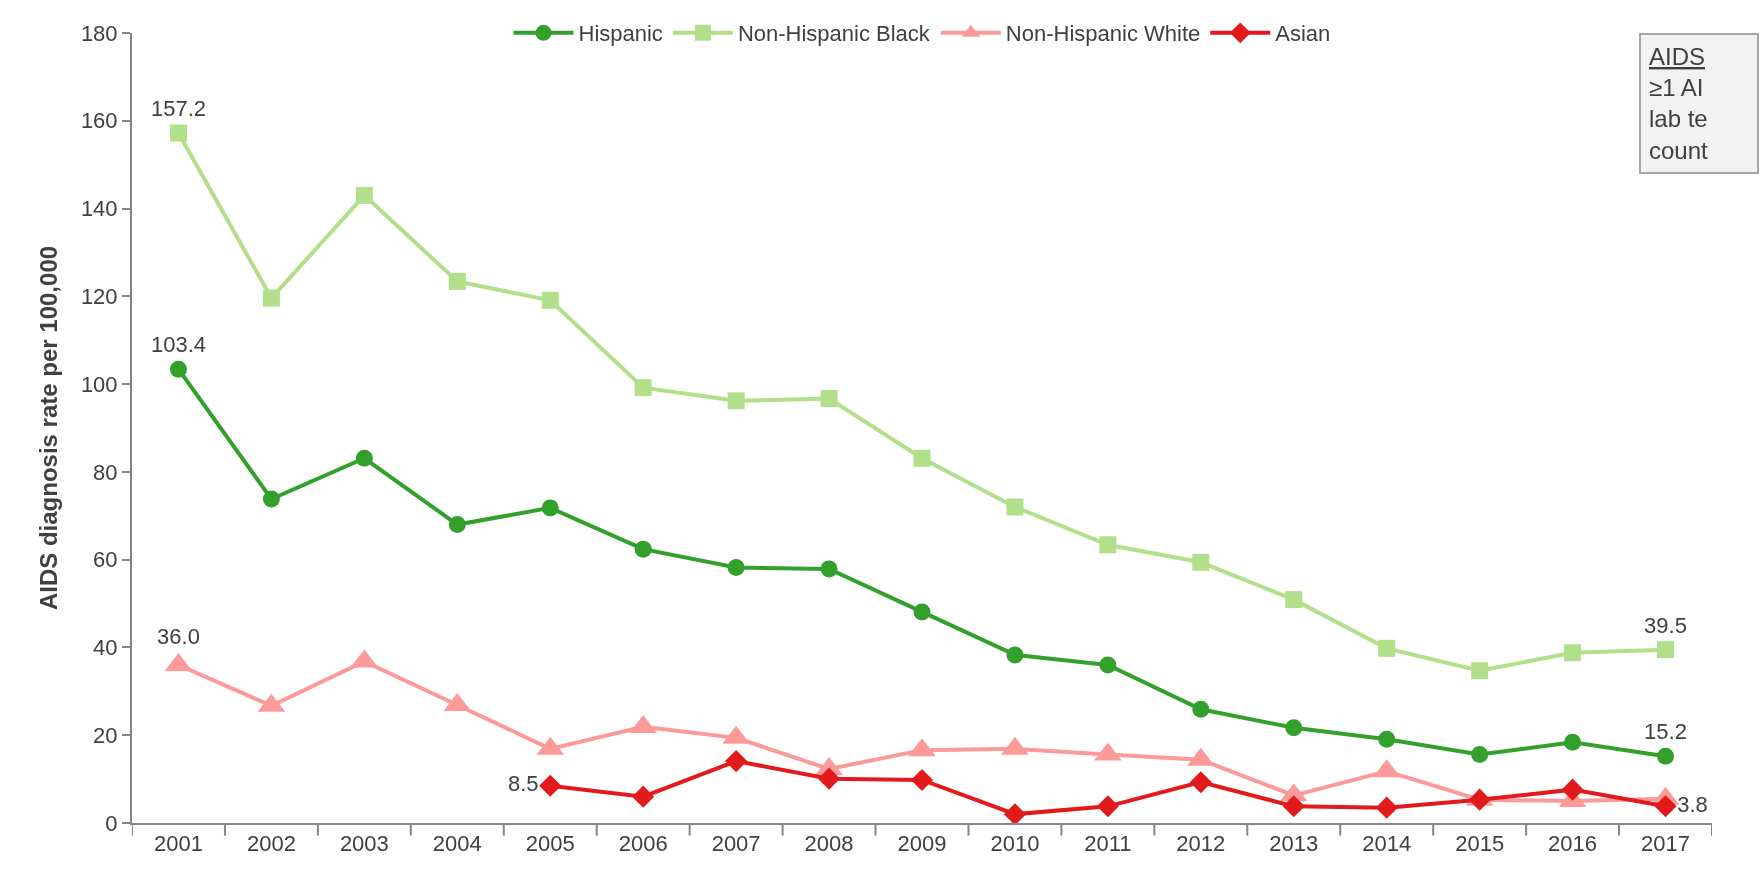 The width and height of the screenshot is (1760, 872). I want to click on y-tick-label: 80, so click(105, 472).